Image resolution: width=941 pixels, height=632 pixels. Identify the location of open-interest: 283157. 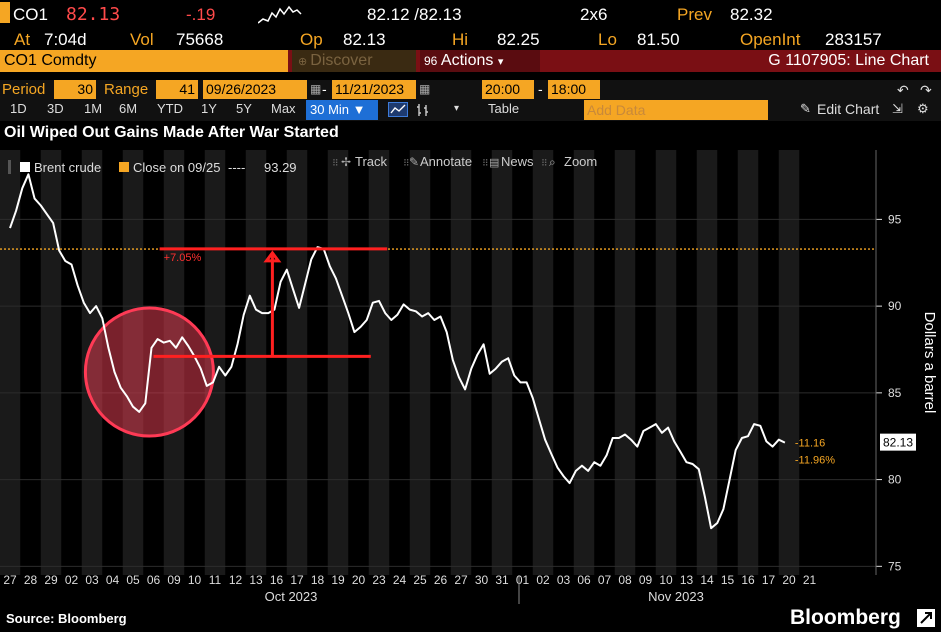
(853, 39).